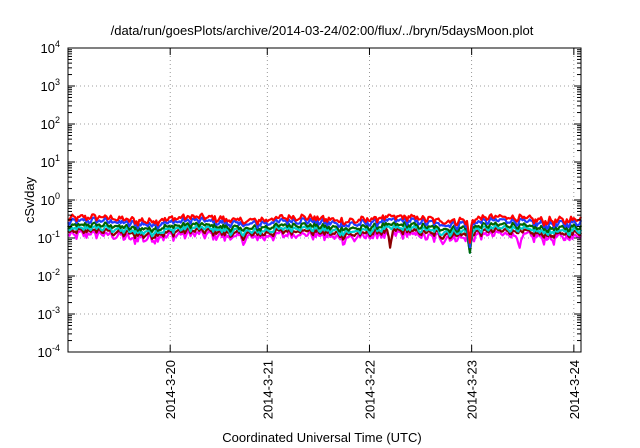 The image size is (640, 448). Describe the element at coordinates (170, 389) in the screenshot. I see `x-tick-label: 2014-3-20` at that location.